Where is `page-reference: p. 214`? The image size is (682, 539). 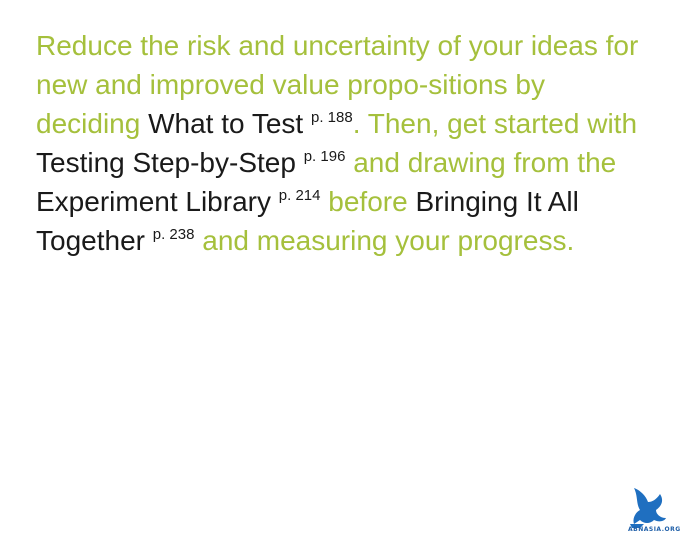
page-reference: p. 214 is located at coordinates (299, 195).